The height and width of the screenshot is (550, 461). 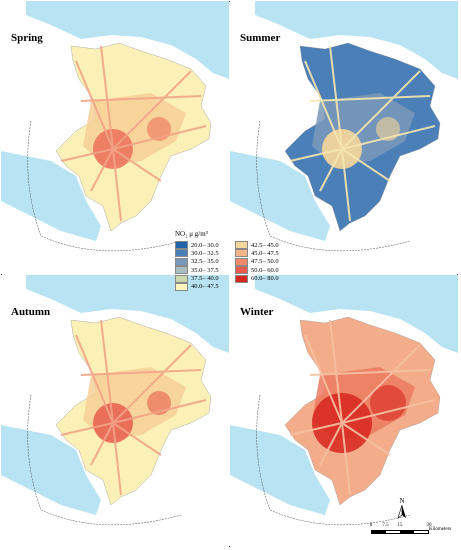 I want to click on scale-tick: 7.5, so click(x=385, y=525).